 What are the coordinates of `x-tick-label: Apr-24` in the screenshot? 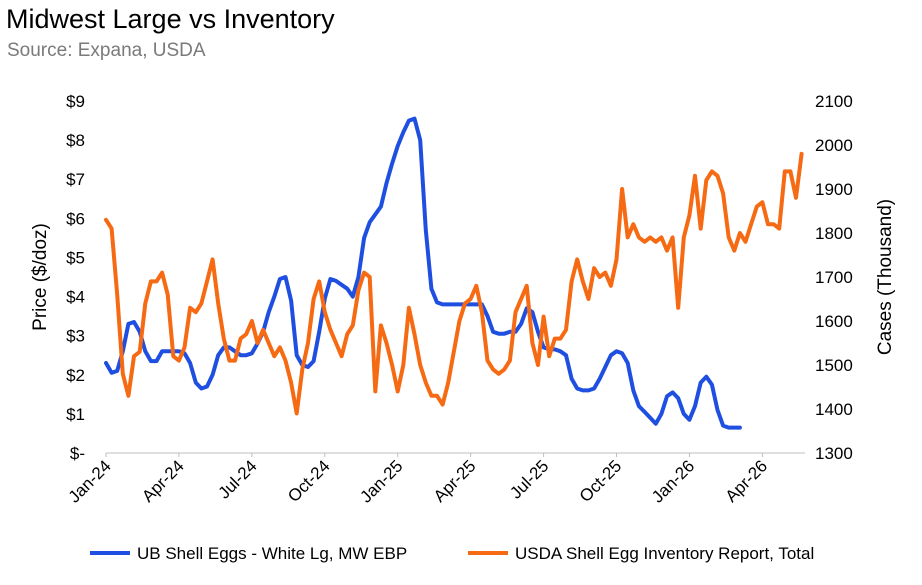 It's located at (163, 481).